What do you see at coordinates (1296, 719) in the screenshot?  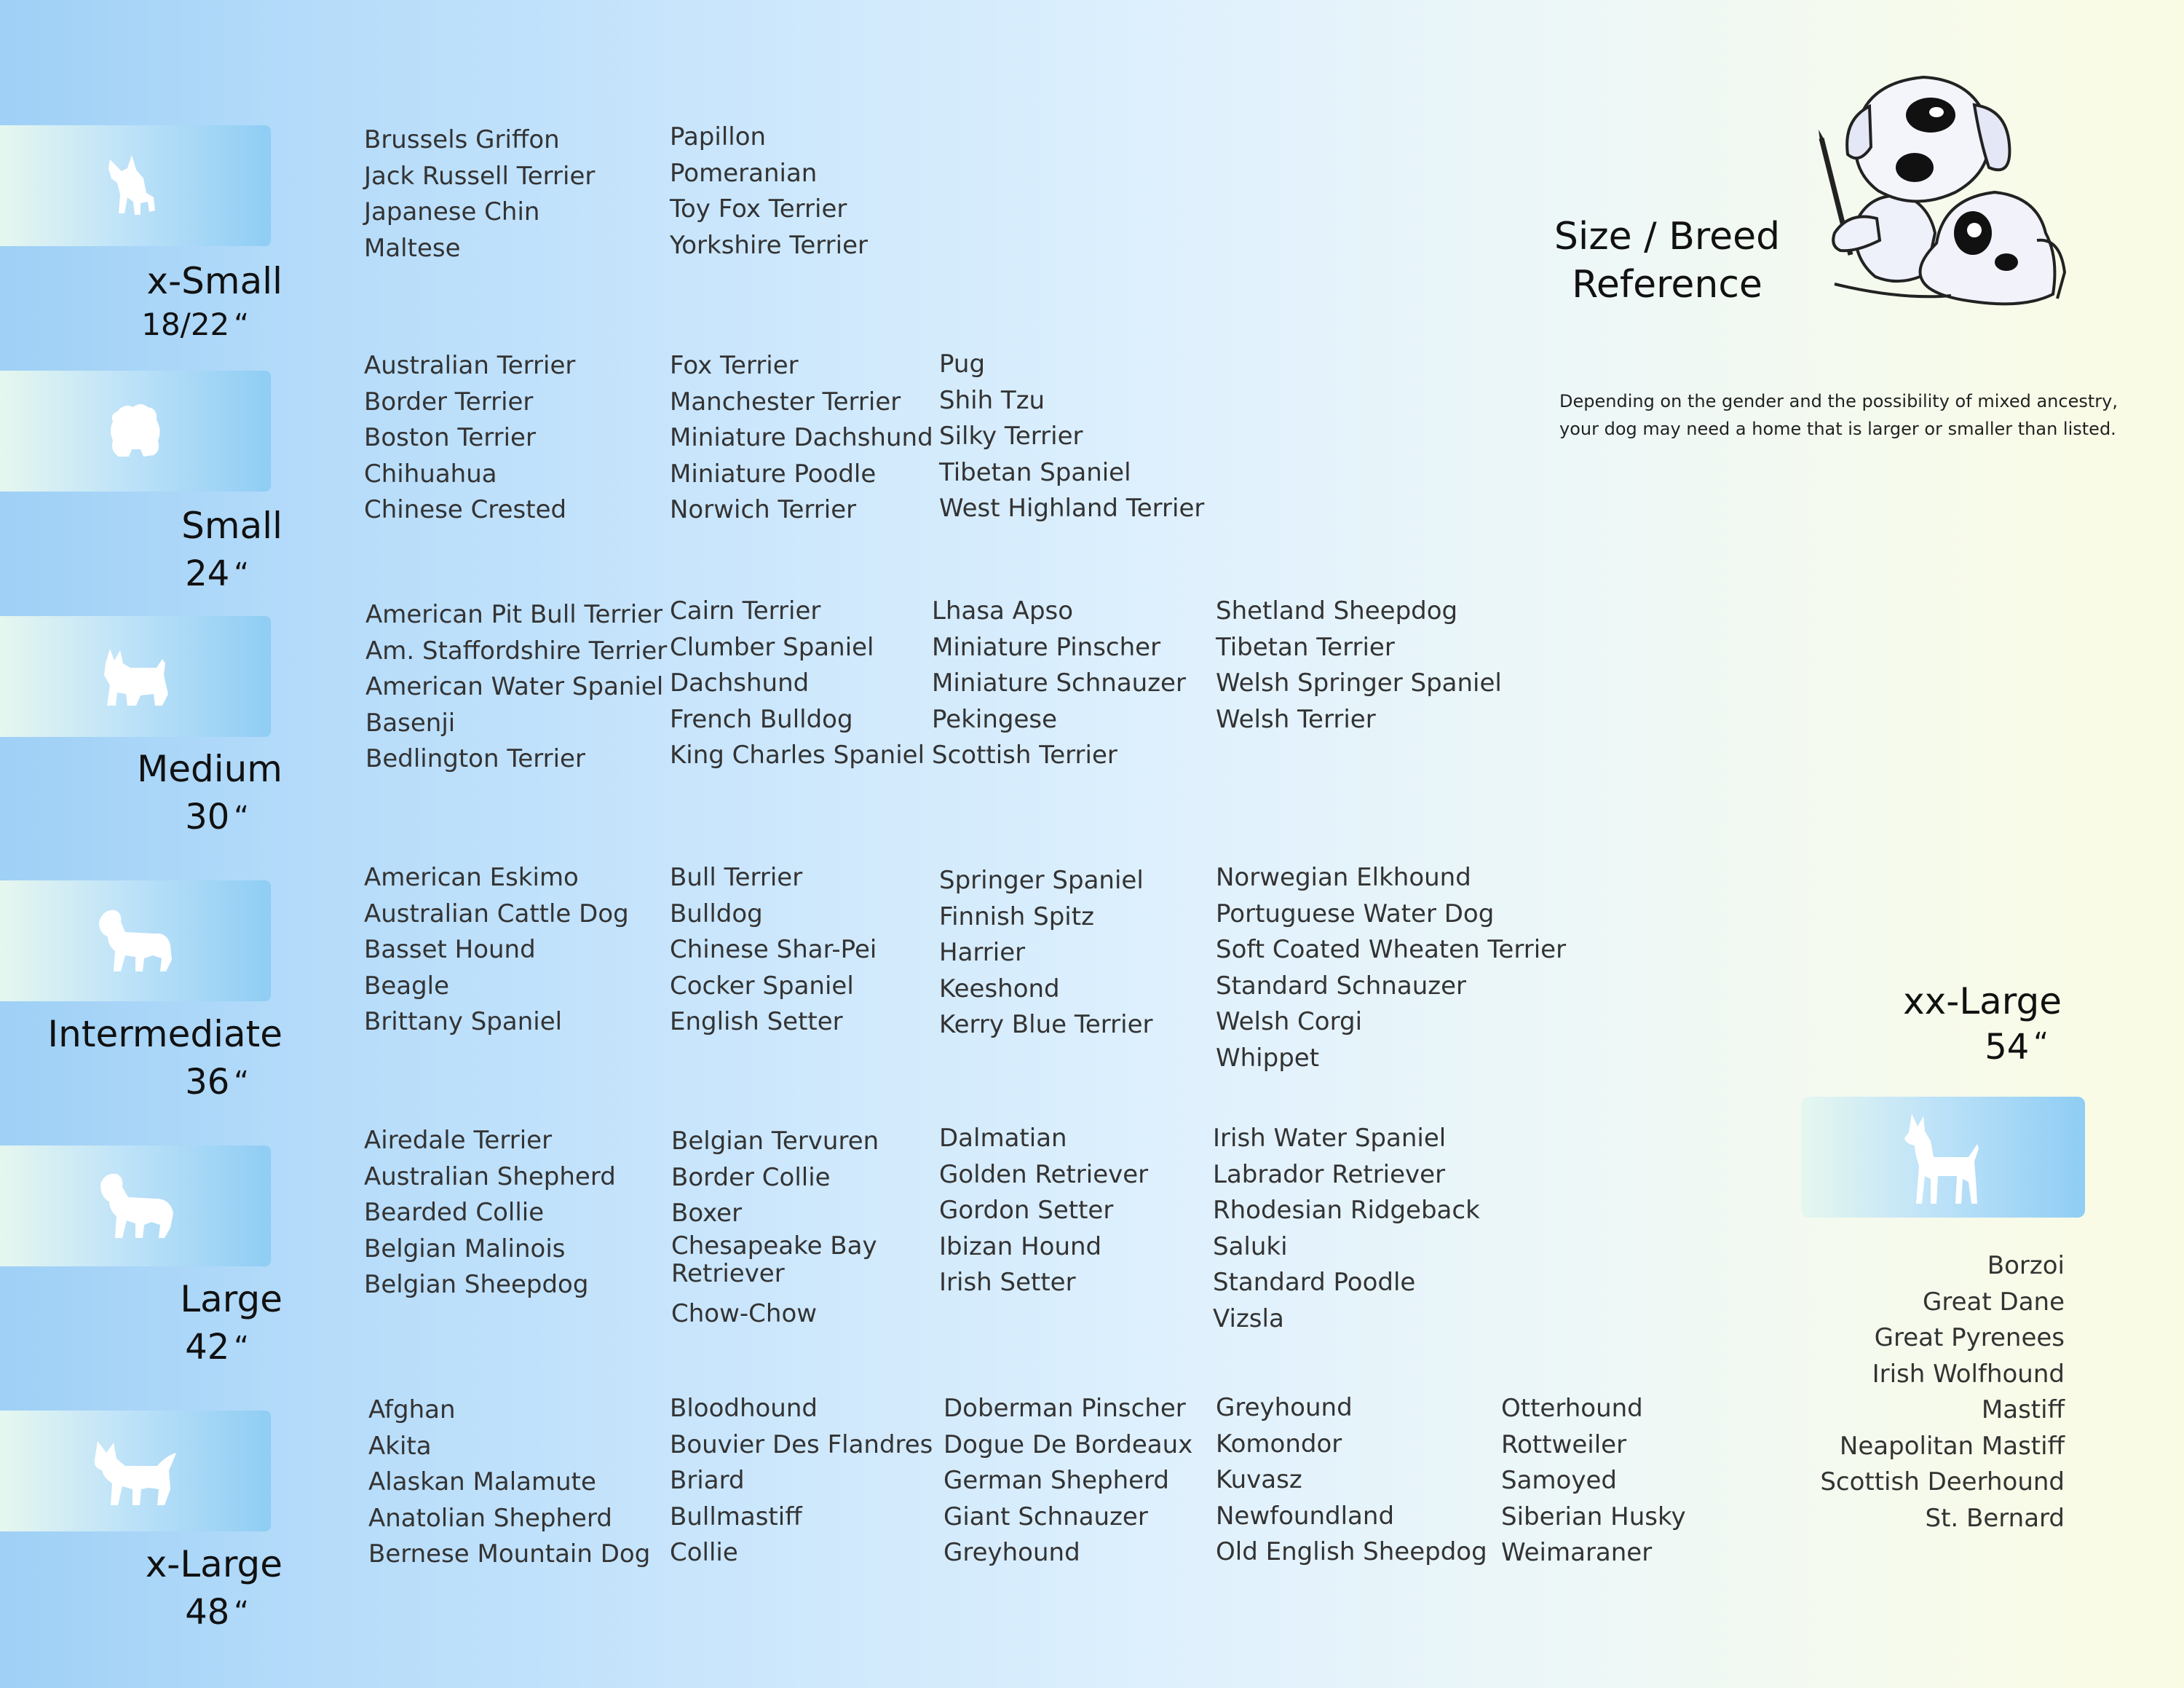 I see `breed-item: Welsh Terrier` at bounding box center [1296, 719].